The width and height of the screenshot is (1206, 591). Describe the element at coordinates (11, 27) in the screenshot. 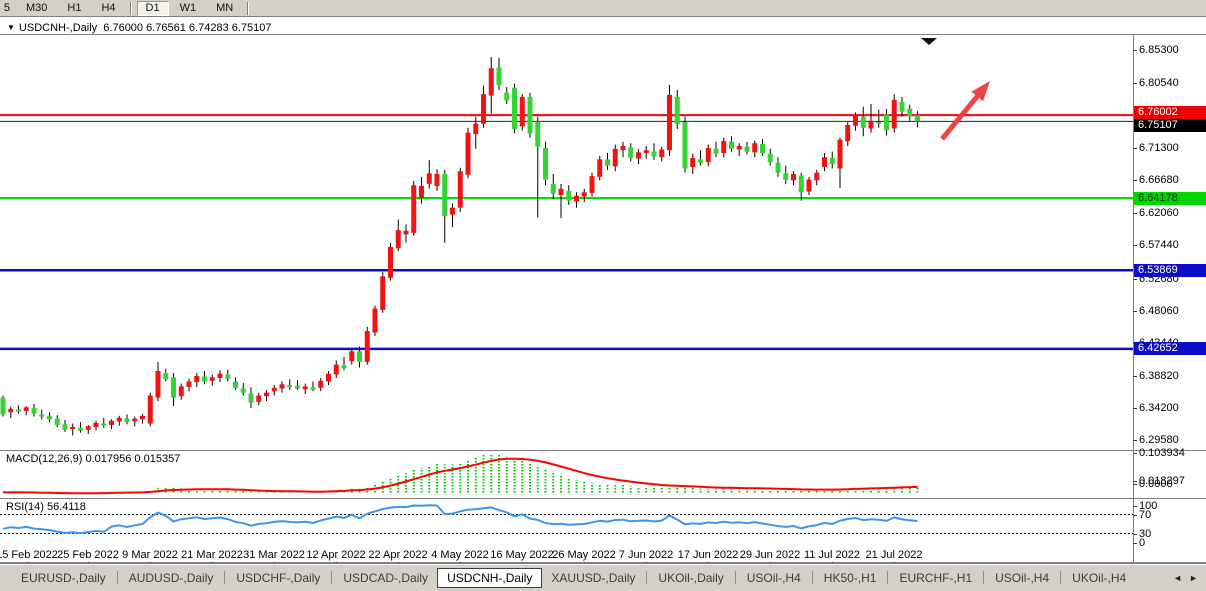

I see `symbol-dropdown-icon: ▼` at that location.